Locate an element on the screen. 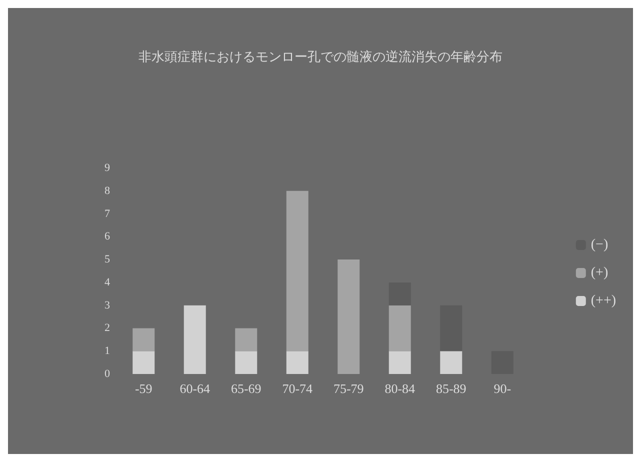 This screenshot has width=641, height=462. y-tick-label: 6 is located at coordinates (107, 236).